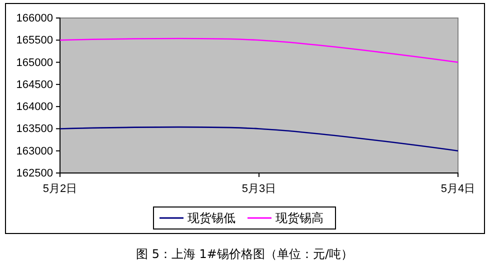 The height and width of the screenshot is (268, 489). Describe the element at coordinates (34, 129) in the screenshot. I see `y-tick-label: 163500` at that location.